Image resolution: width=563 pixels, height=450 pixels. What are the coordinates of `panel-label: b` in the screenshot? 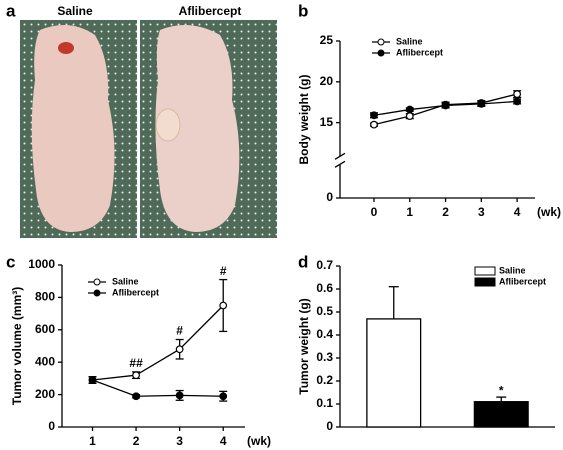 It's located at (303, 10).